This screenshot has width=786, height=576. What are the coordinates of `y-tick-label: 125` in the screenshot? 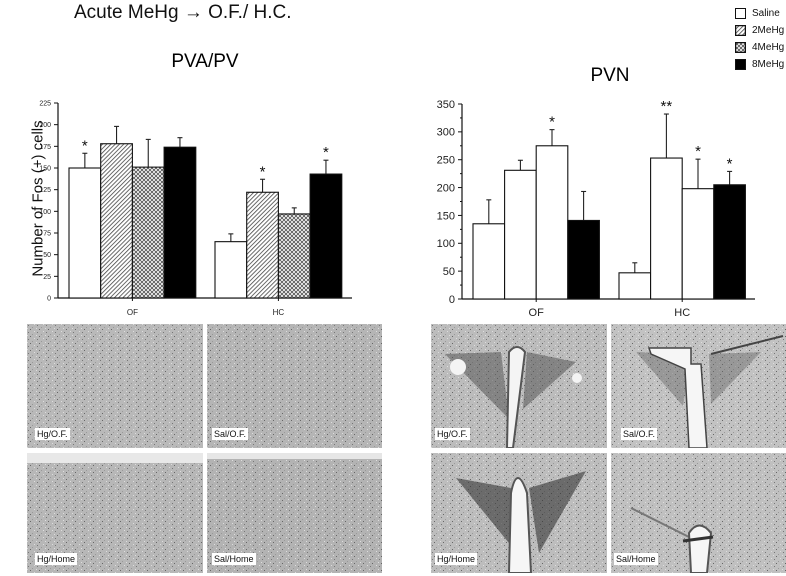 It's located at (45, 190).